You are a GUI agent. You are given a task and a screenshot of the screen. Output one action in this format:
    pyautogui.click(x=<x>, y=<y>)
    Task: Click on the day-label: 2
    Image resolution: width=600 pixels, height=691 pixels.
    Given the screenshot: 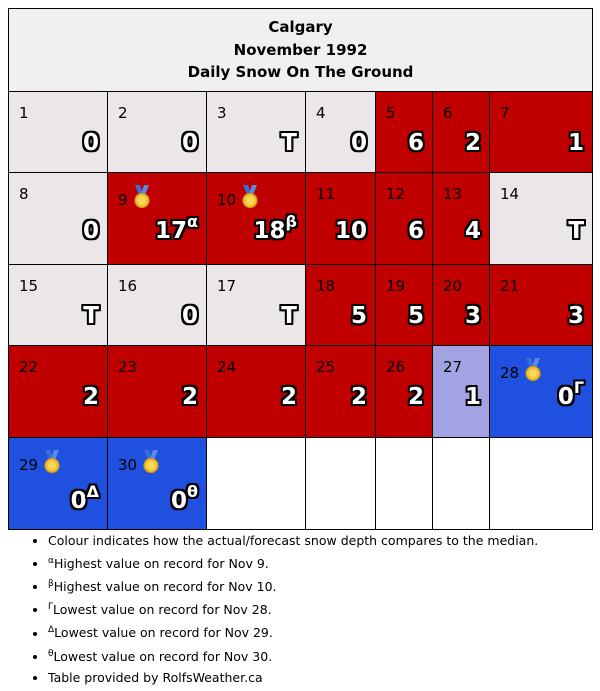 What is the action you would take?
    pyautogui.click(x=123, y=113)
    